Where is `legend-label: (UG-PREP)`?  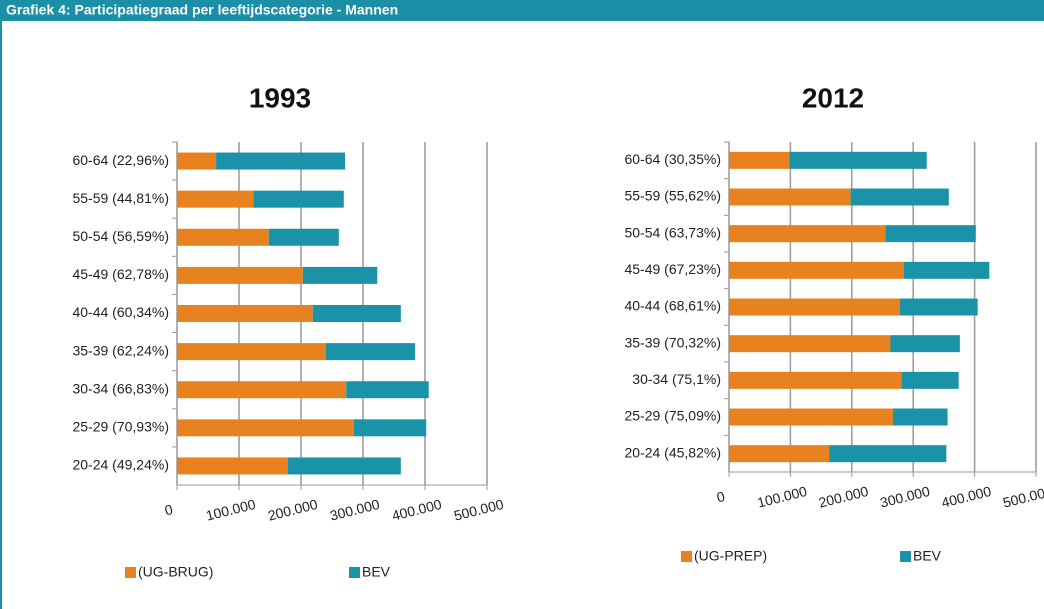 legend-label: (UG-PREP) is located at coordinates (730, 556).